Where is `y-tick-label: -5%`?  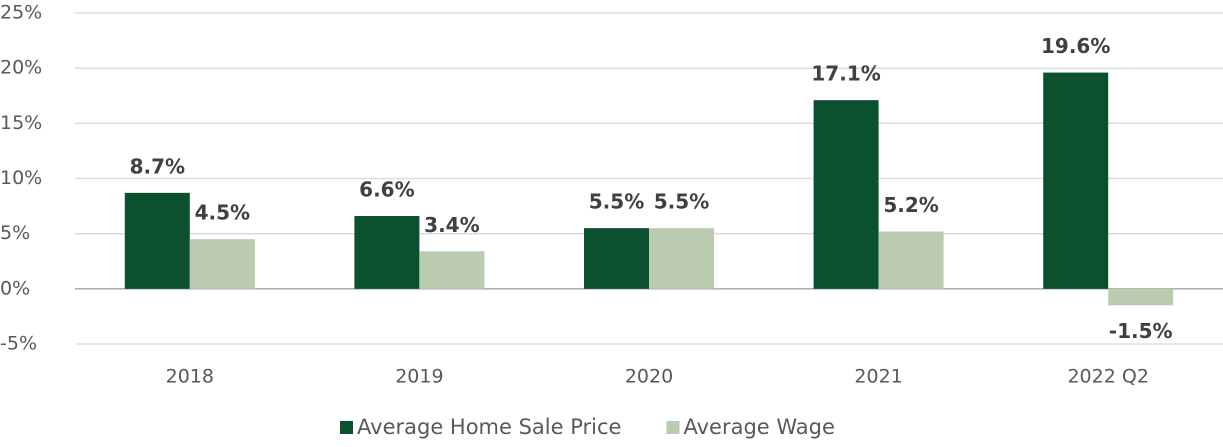
y-tick-label: -5% is located at coordinates (18, 344).